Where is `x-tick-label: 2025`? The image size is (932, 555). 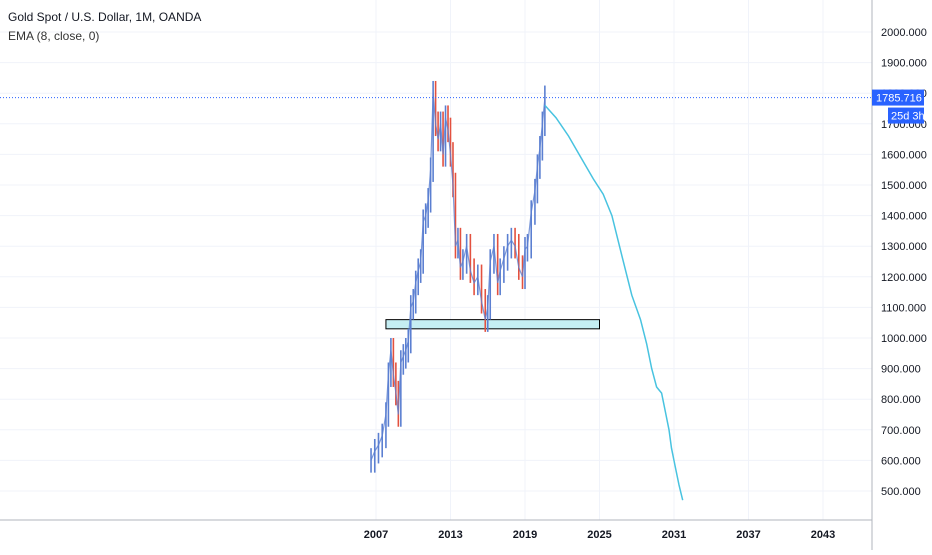 x-tick-label: 2025 is located at coordinates (599, 535).